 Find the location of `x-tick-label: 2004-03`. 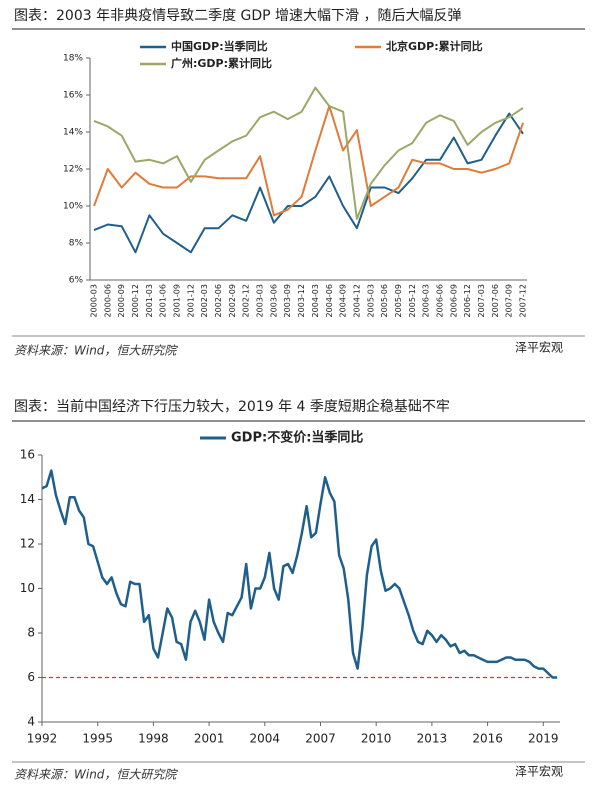

x-tick-label: 2004-03 is located at coordinates (315, 300).